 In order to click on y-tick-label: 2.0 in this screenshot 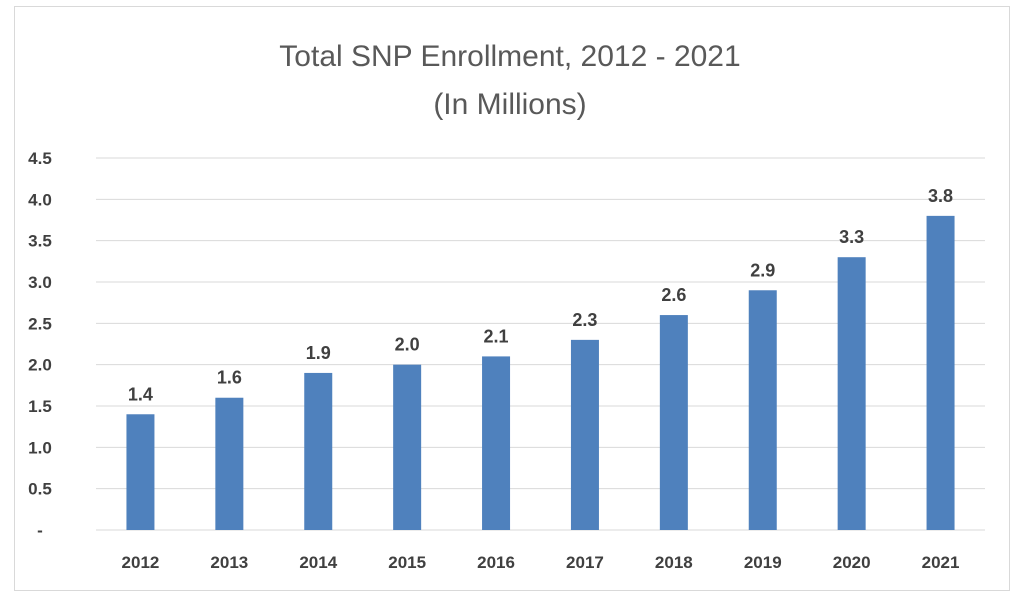, I will do `click(40, 365)`.